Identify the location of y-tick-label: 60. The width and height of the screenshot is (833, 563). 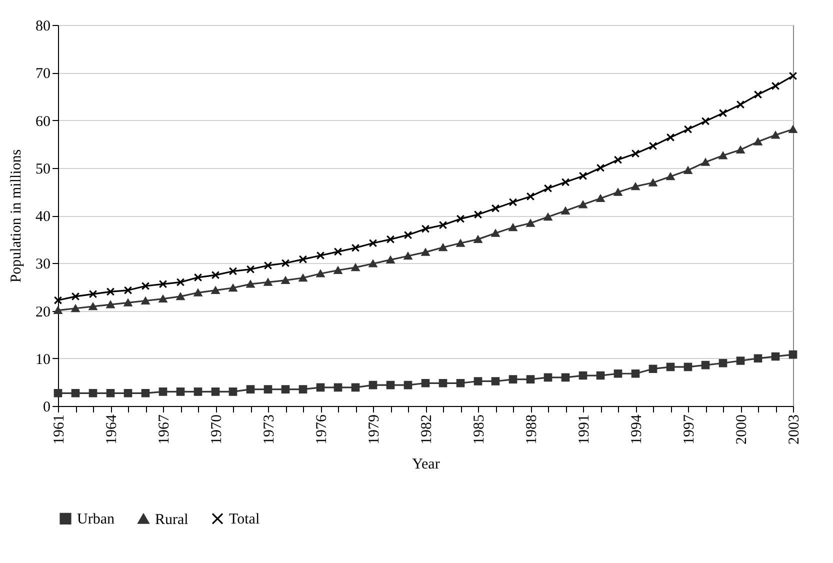
(43, 122).